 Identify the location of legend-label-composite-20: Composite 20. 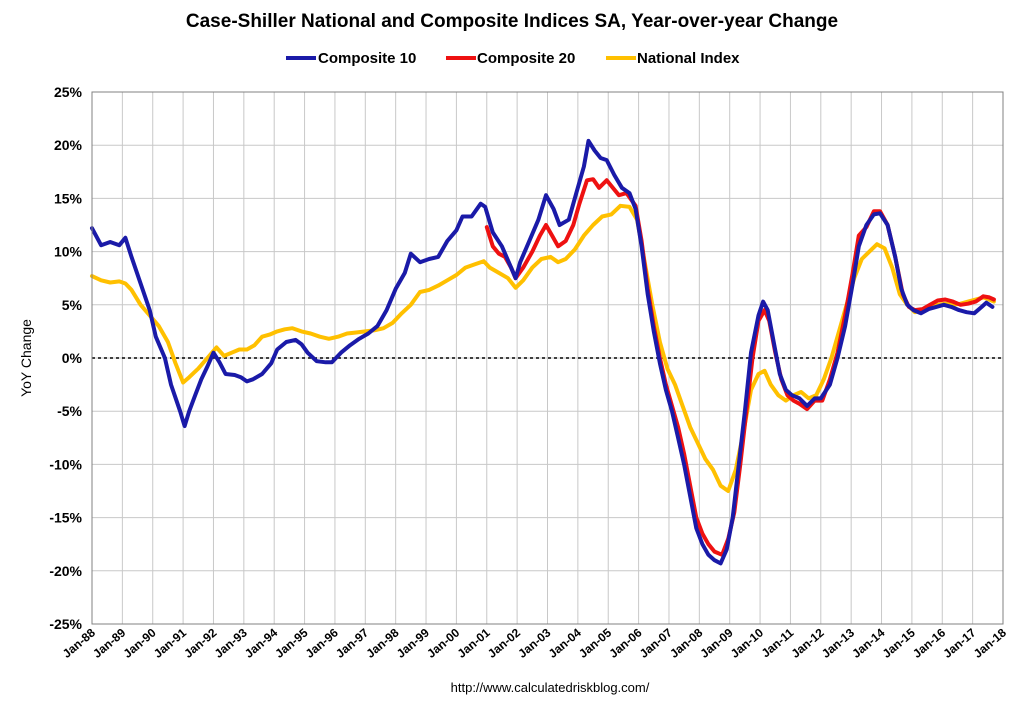
(526, 58).